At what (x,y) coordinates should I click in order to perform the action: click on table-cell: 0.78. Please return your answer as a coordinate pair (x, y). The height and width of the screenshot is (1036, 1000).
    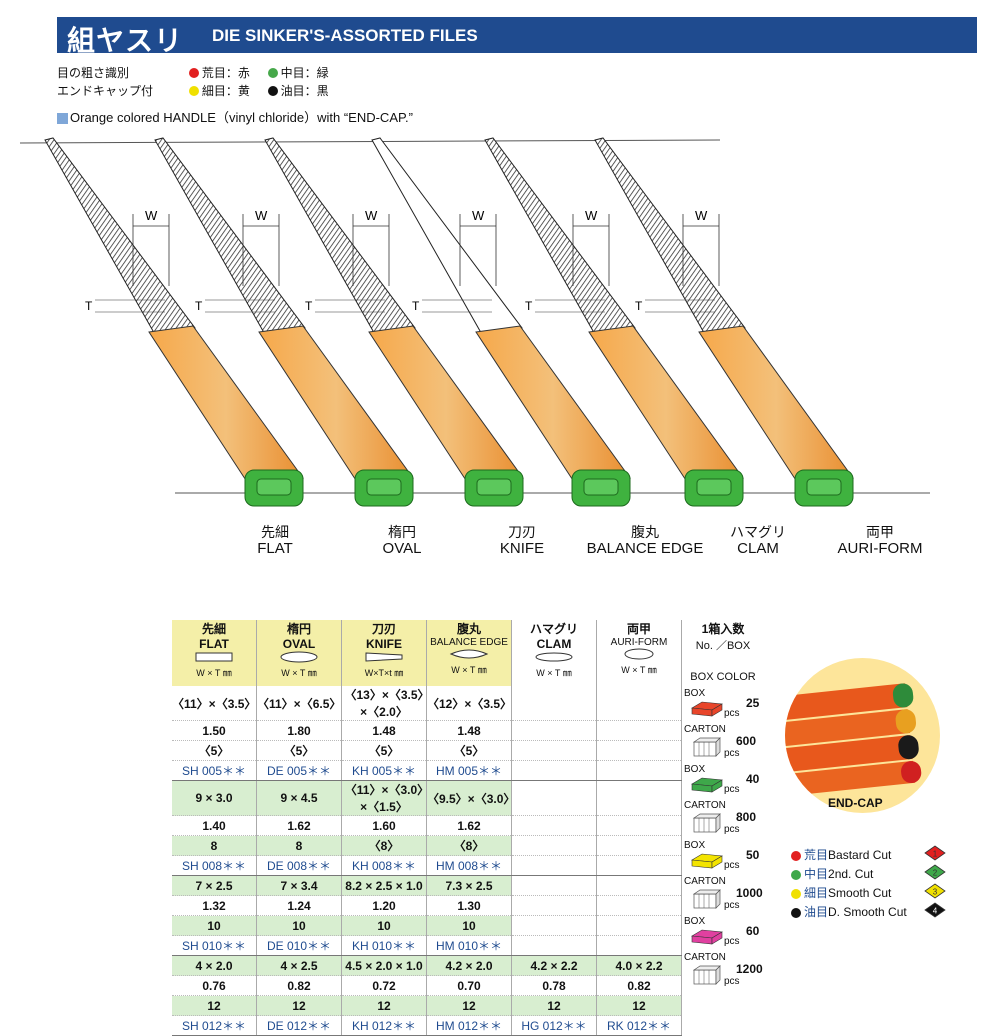
    Looking at the image, I should click on (554, 985).